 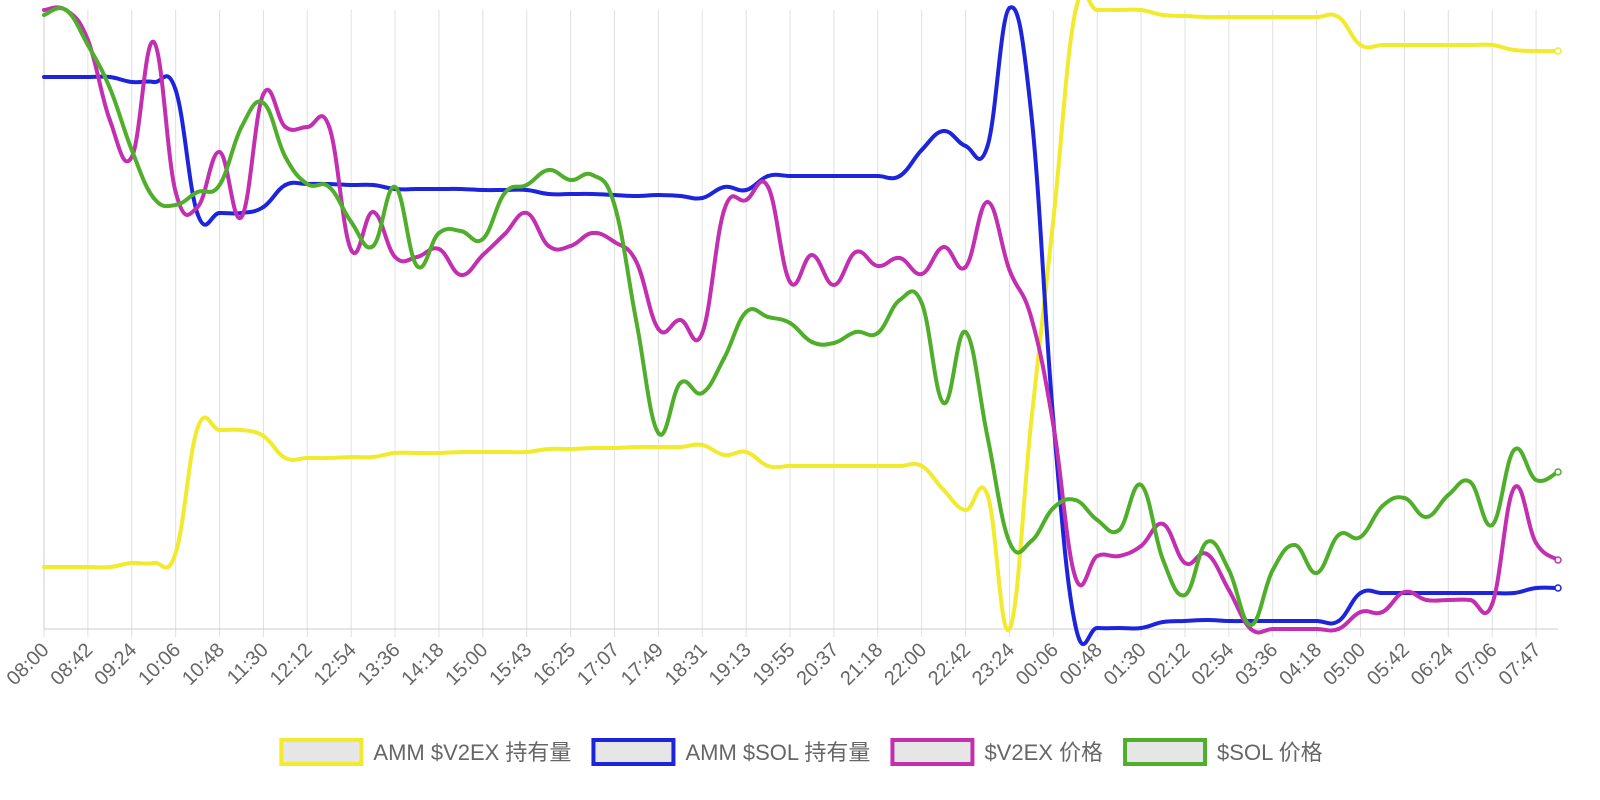 I want to click on legend-item: $SOL 价格, so click(x=1223, y=752).